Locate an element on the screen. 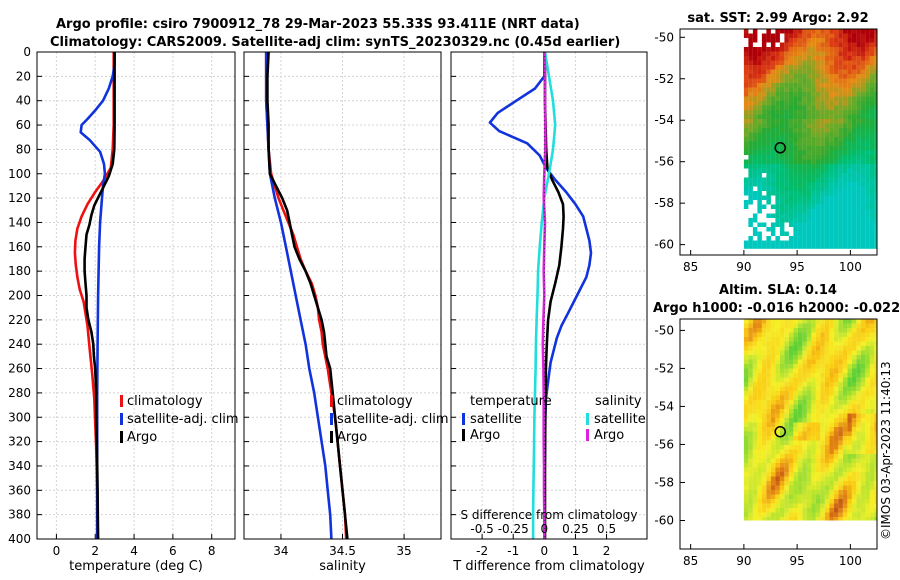 This screenshot has height=580, width=900. x-tick-label: 2 is located at coordinates (95, 551).